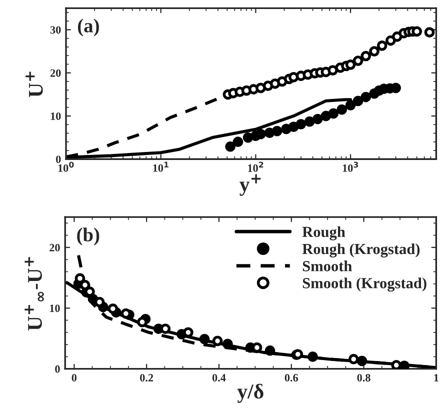  Describe the element at coordinates (364, 285) in the screenshot. I see `legend-label: Smooth (Krogstad)` at that location.